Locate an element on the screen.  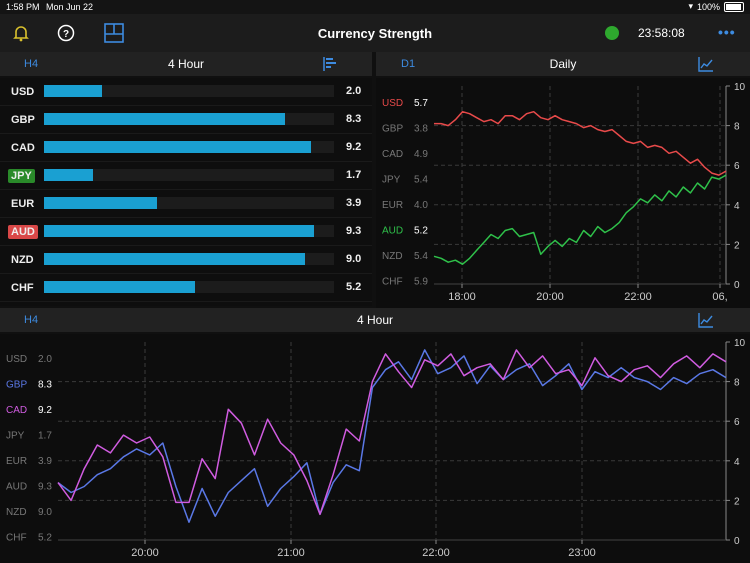
line-chart-icon is located at coordinates (706, 65).